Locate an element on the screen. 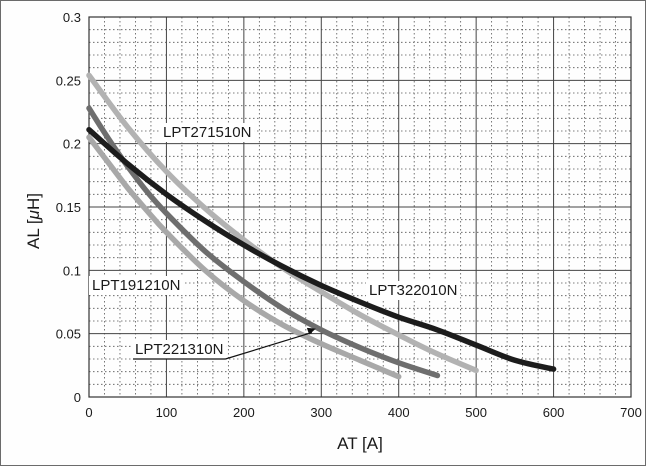  series-label-lpt322010n: LPT322010N is located at coordinates (413, 290).